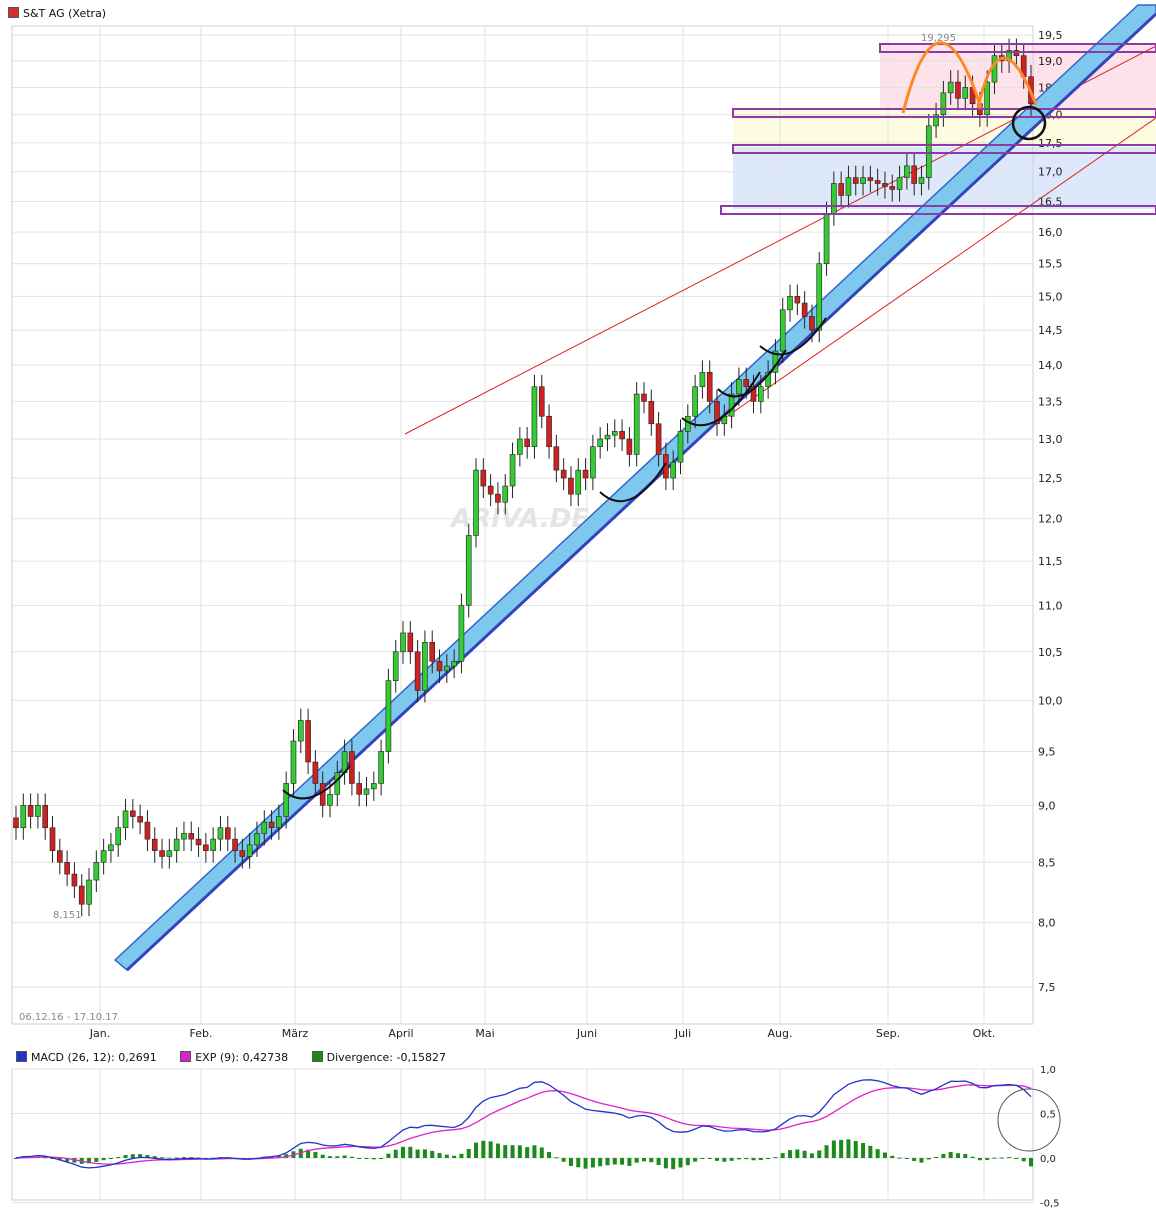 This screenshot has height=1220, width=1156. What do you see at coordinates (1047, 923) in the screenshot?
I see `y-tick-label: 8,0` at bounding box center [1047, 923].